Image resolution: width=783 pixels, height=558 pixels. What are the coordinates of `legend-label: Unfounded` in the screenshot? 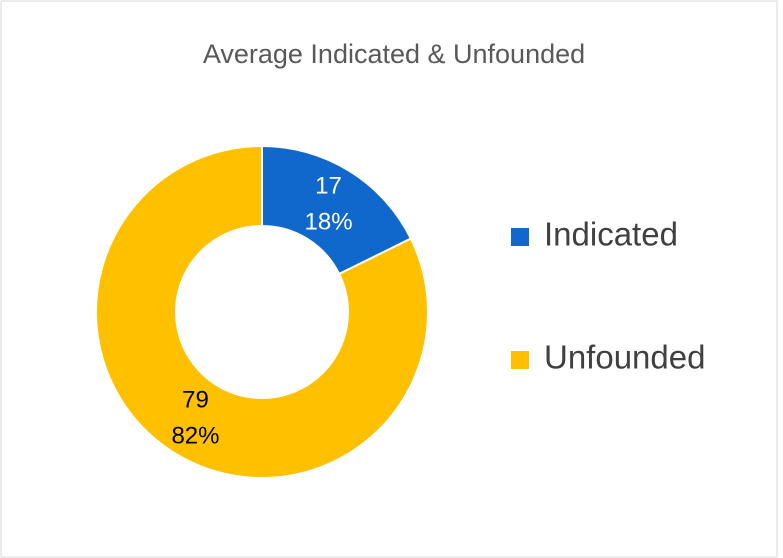 It's located at (624, 357).